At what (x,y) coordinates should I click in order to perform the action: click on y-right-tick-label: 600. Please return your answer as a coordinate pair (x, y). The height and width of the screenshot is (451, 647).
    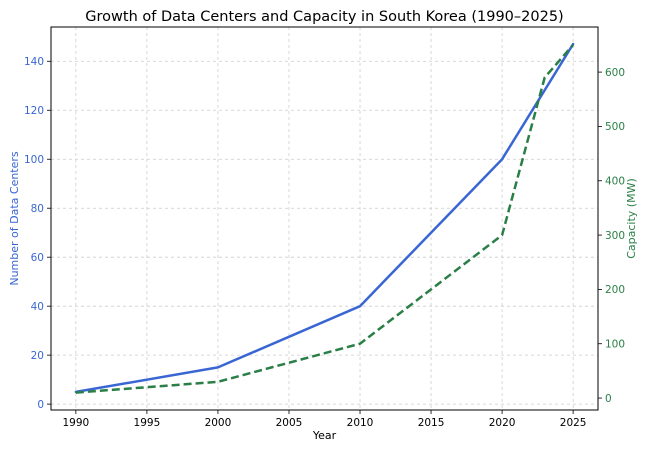
    Looking at the image, I should click on (615, 73).